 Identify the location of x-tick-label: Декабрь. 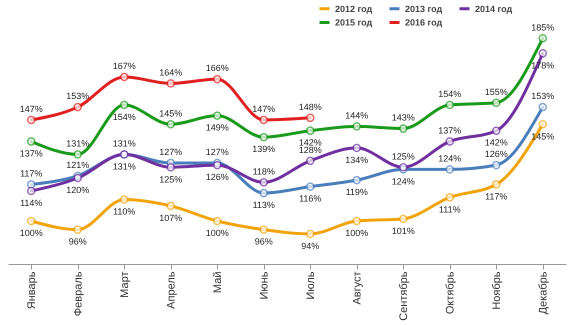
(543, 292).